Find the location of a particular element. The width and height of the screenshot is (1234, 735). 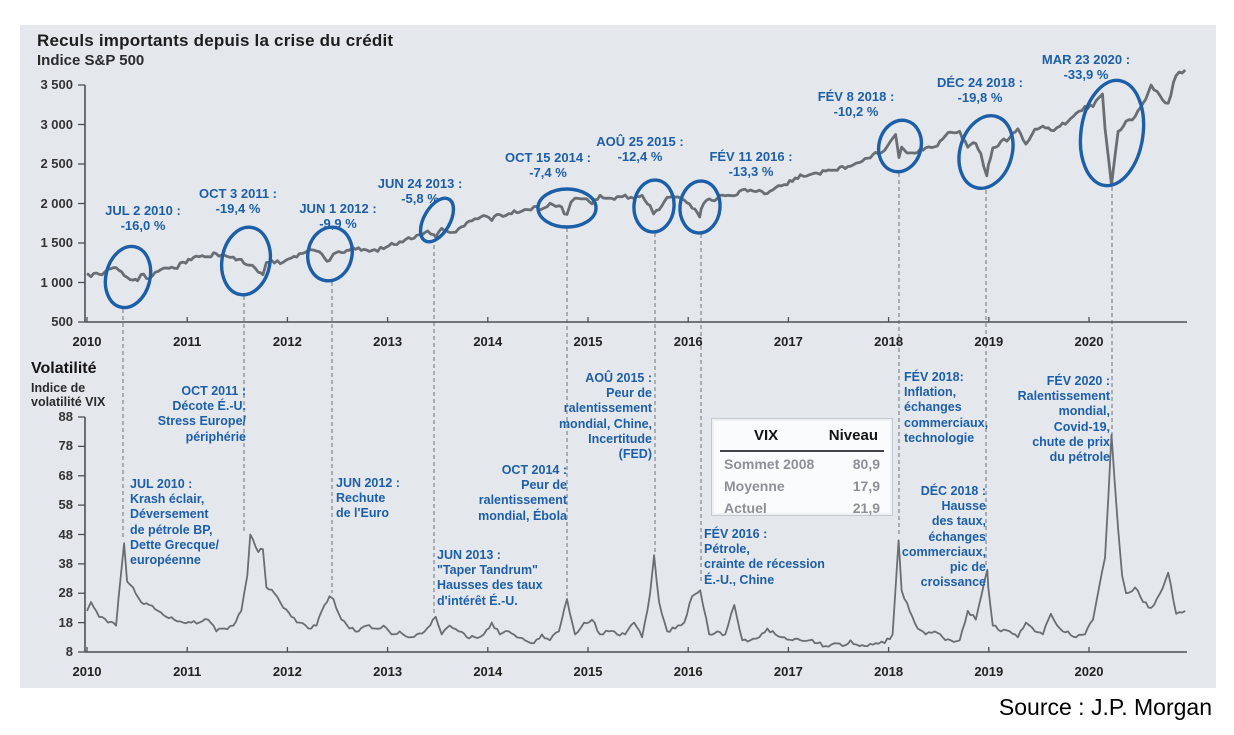

y-tick-label: 58 is located at coordinates (65, 505).